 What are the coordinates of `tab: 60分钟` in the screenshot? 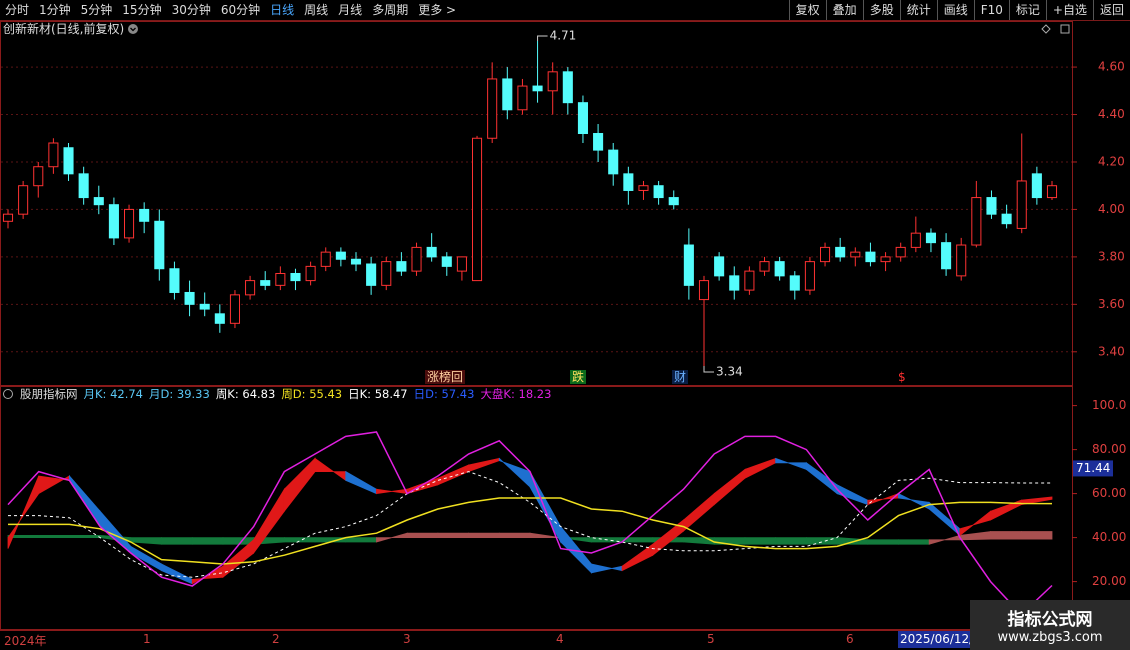 It's located at (240, 10).